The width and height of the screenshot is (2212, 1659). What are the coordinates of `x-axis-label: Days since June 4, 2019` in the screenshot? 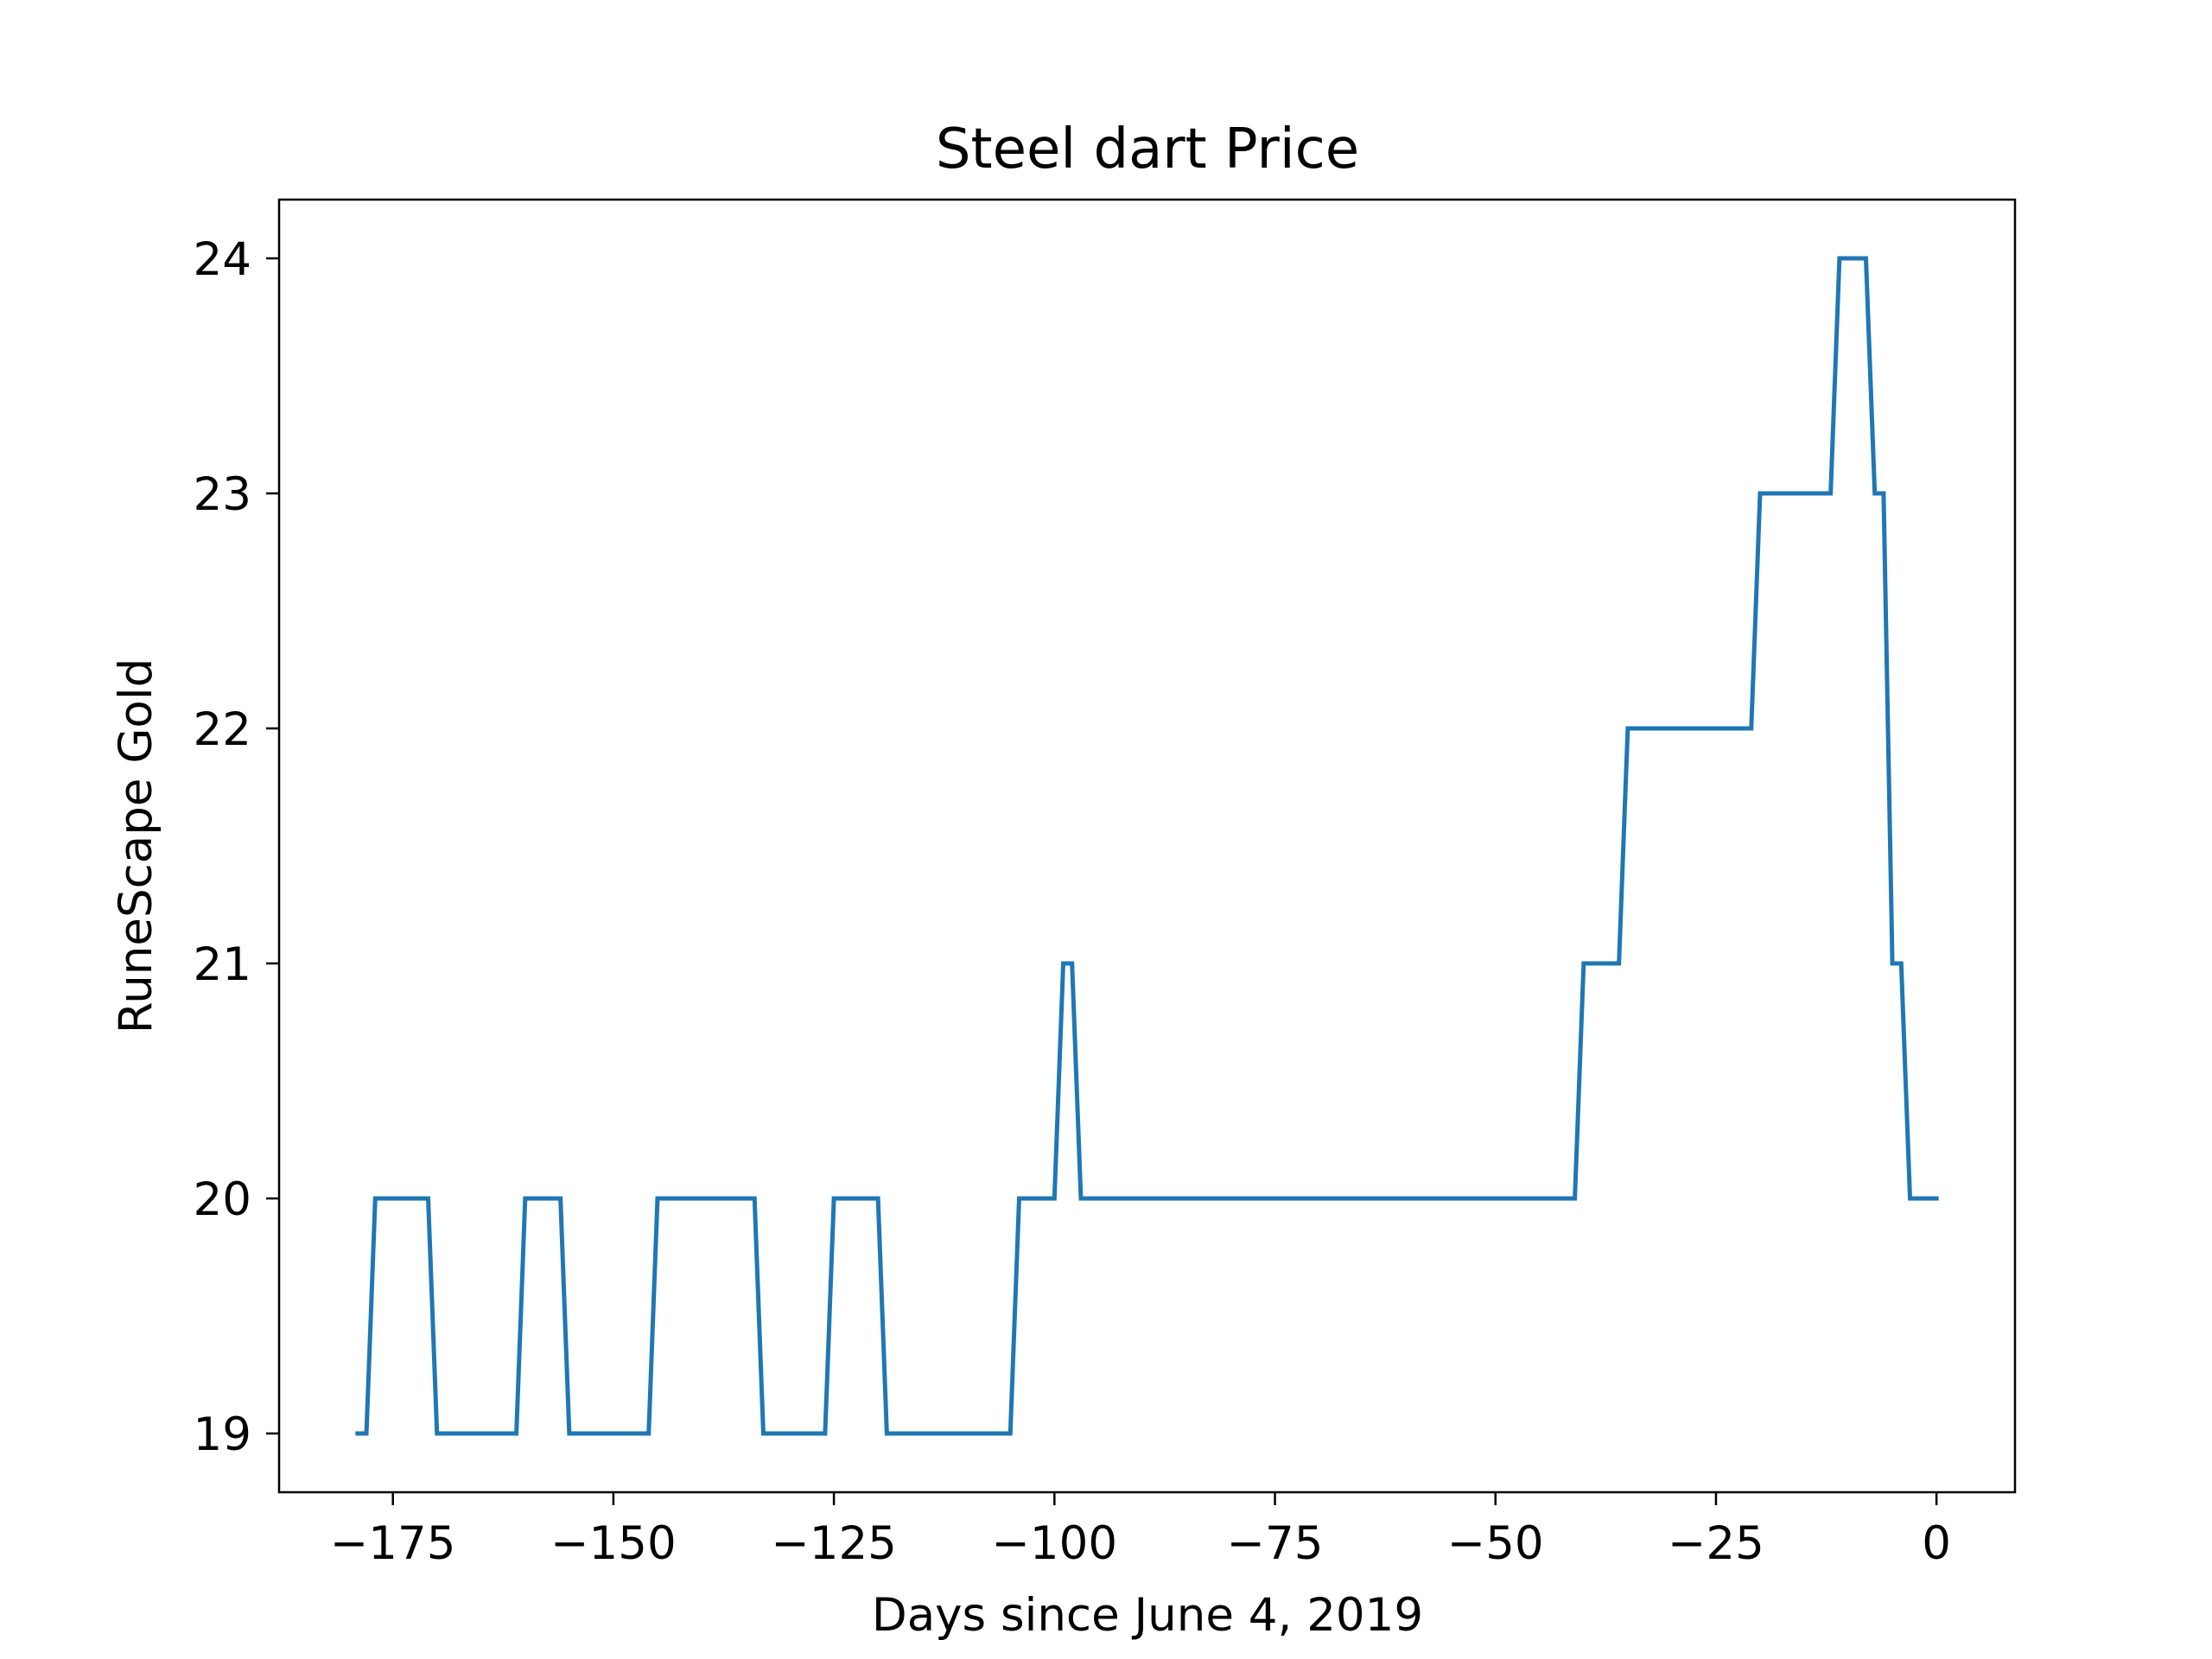 It's located at (1147, 1615).